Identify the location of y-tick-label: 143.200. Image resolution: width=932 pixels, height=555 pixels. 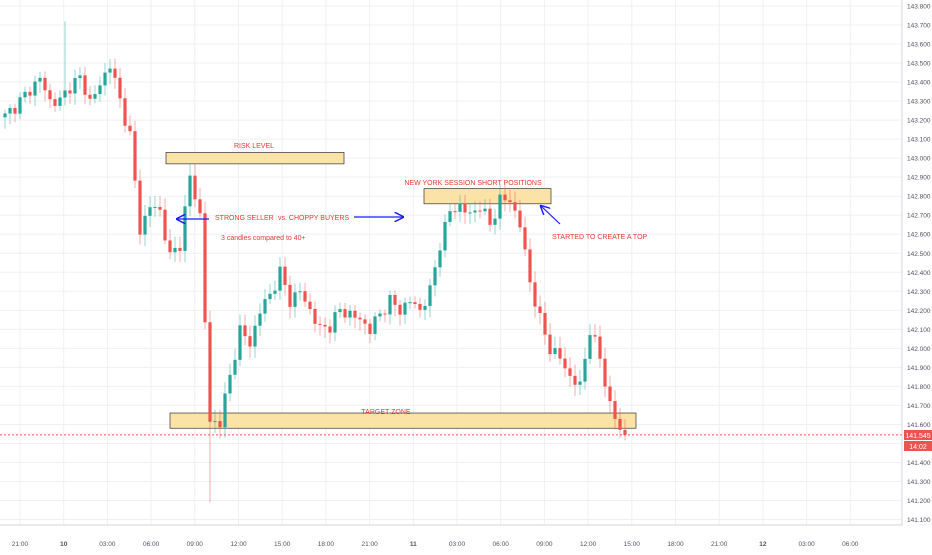
(919, 121).